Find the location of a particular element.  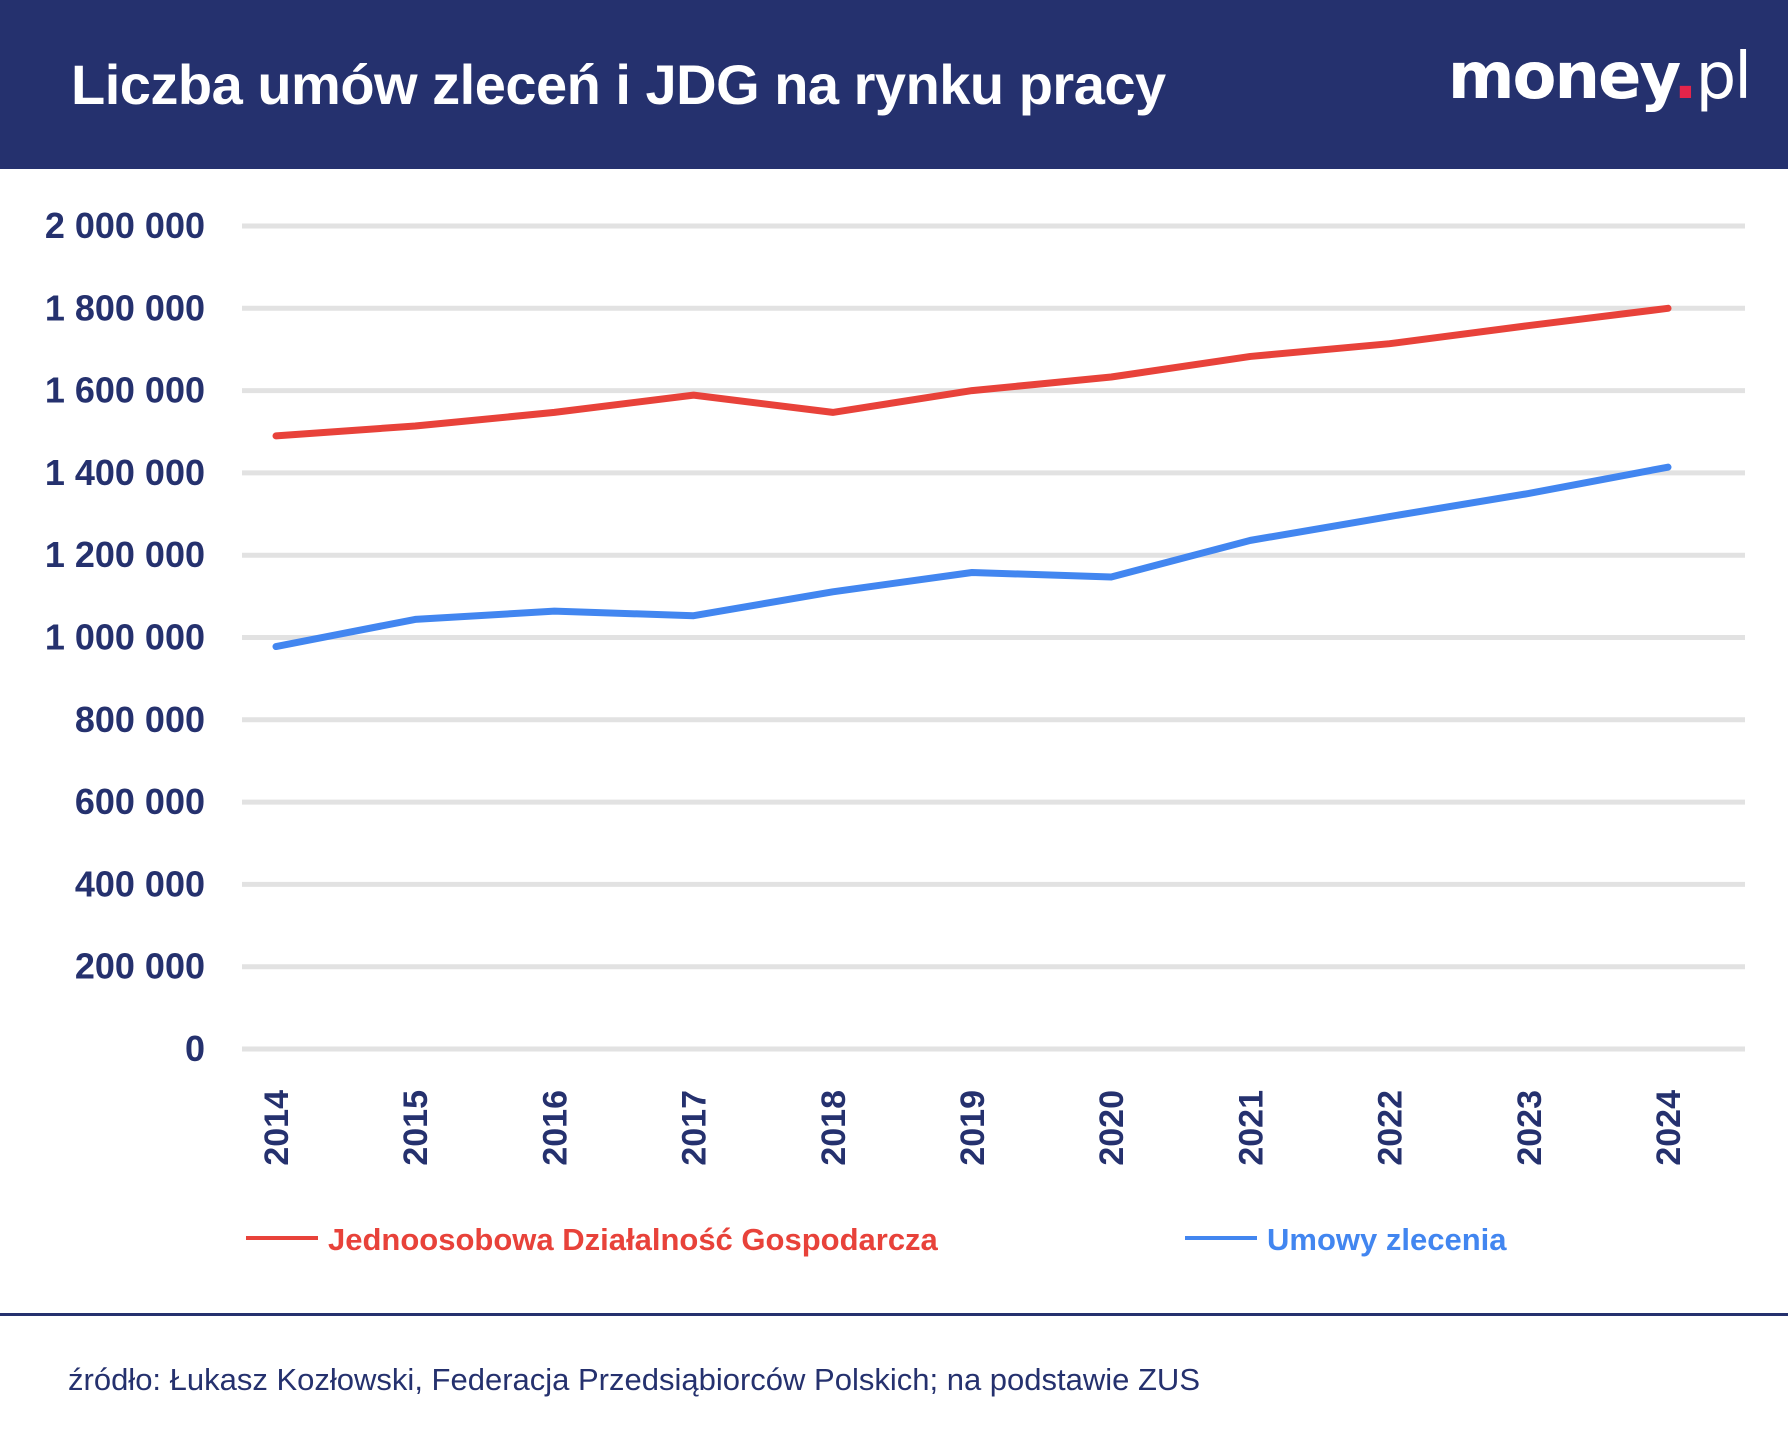

y-tick-label: 200 000 is located at coordinates (140, 966).